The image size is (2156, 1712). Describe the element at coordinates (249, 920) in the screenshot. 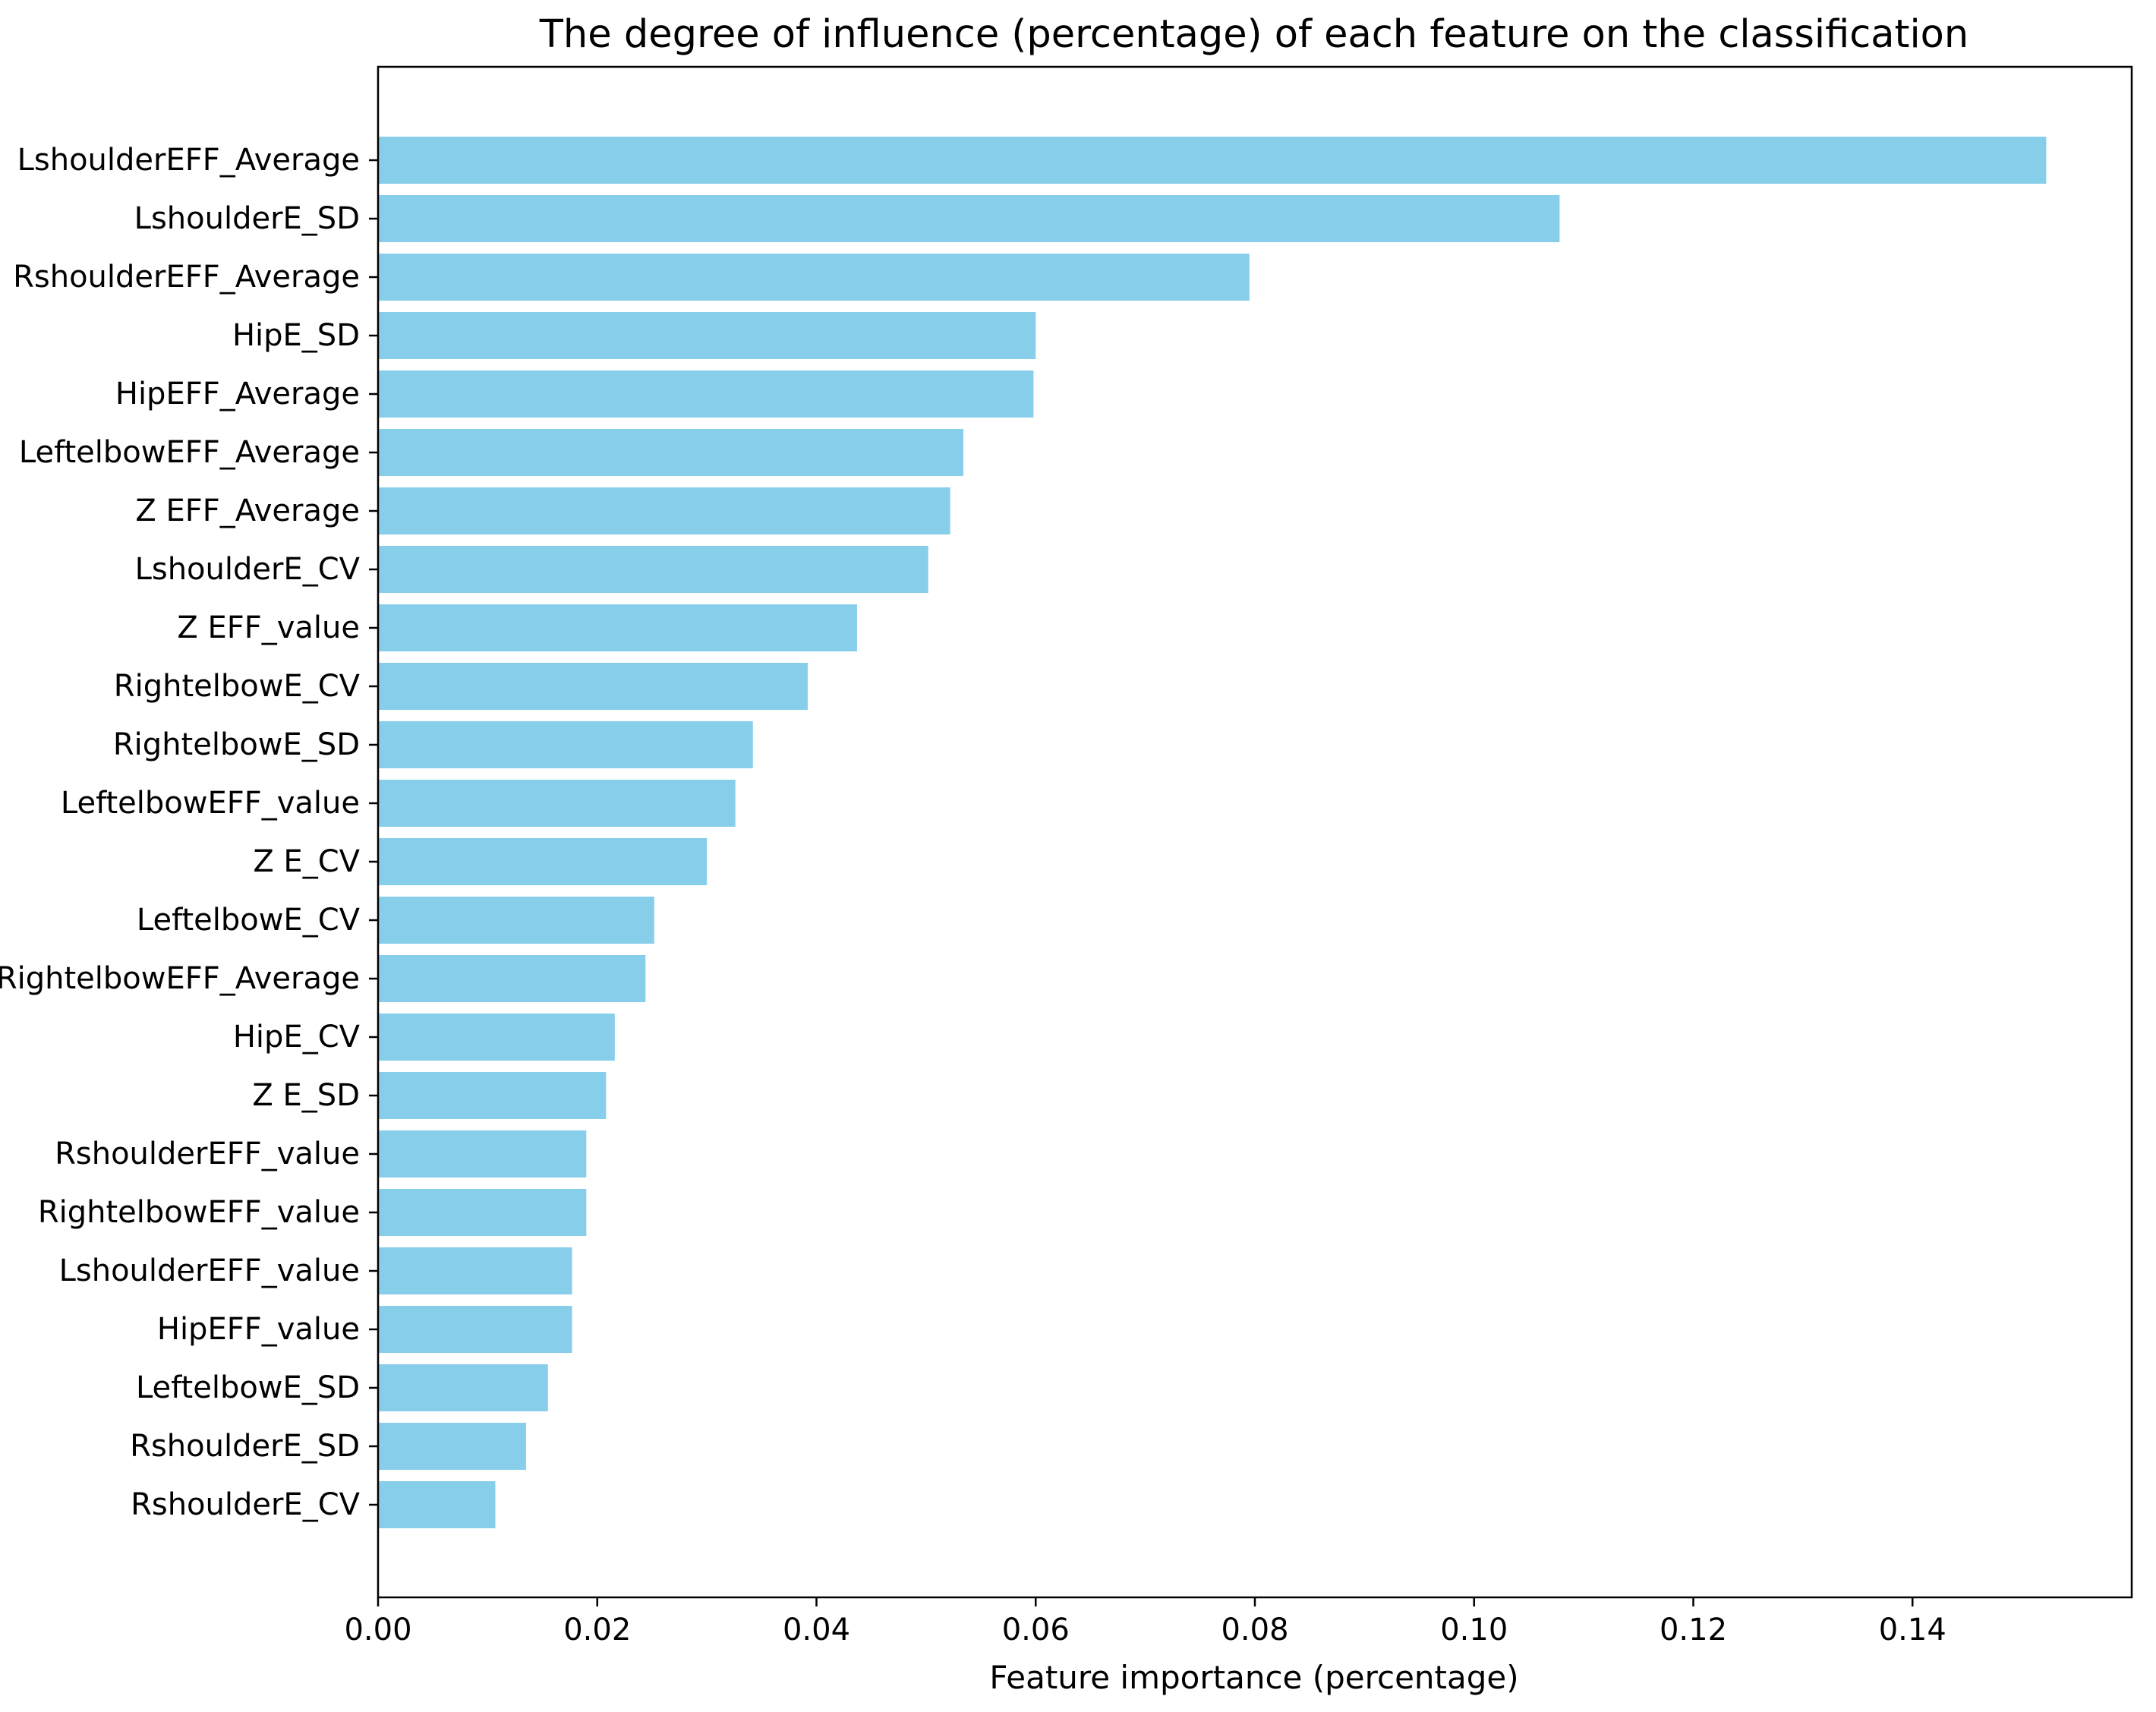

I see `y-tick-label-13: LeftelbowE_CV` at that location.